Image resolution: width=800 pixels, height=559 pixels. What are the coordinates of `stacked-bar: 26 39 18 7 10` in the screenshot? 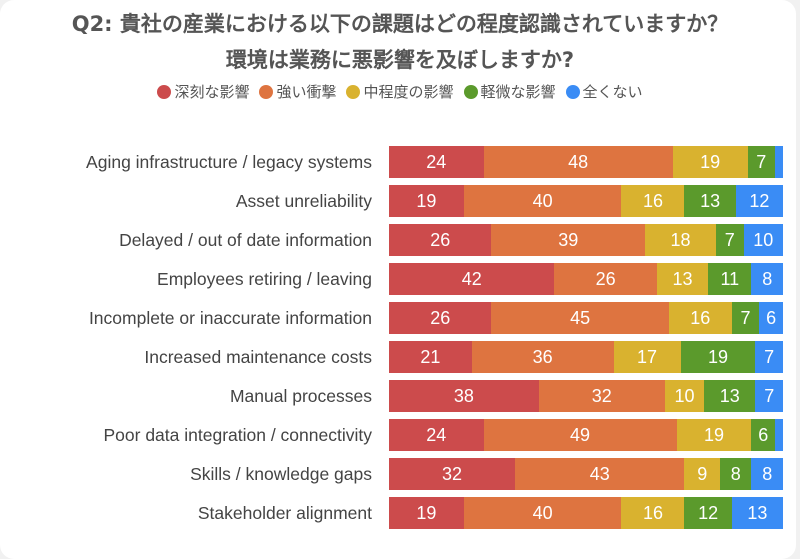 It's located at (586, 240).